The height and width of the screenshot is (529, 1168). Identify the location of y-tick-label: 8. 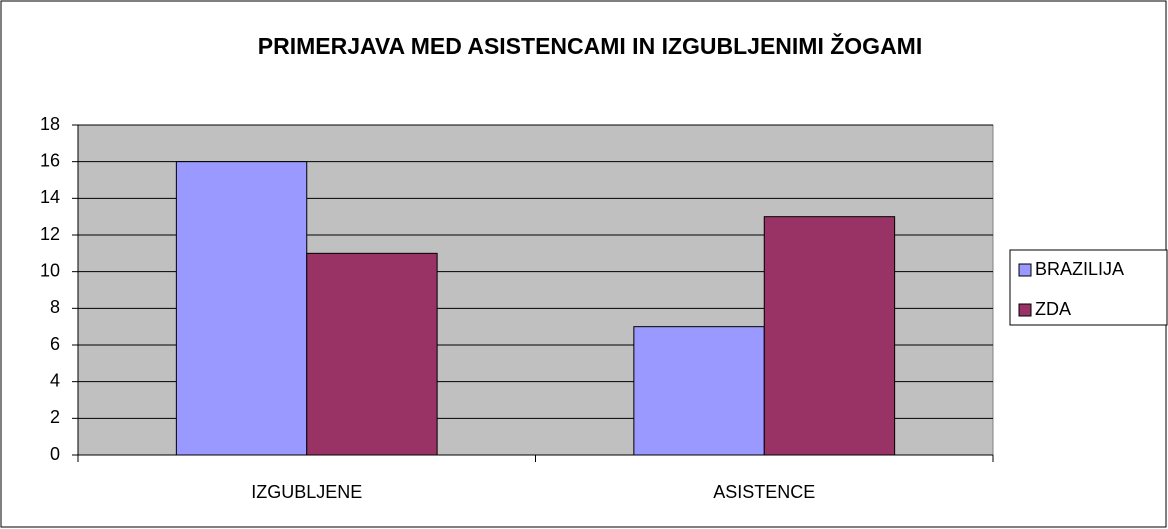
(55, 307).